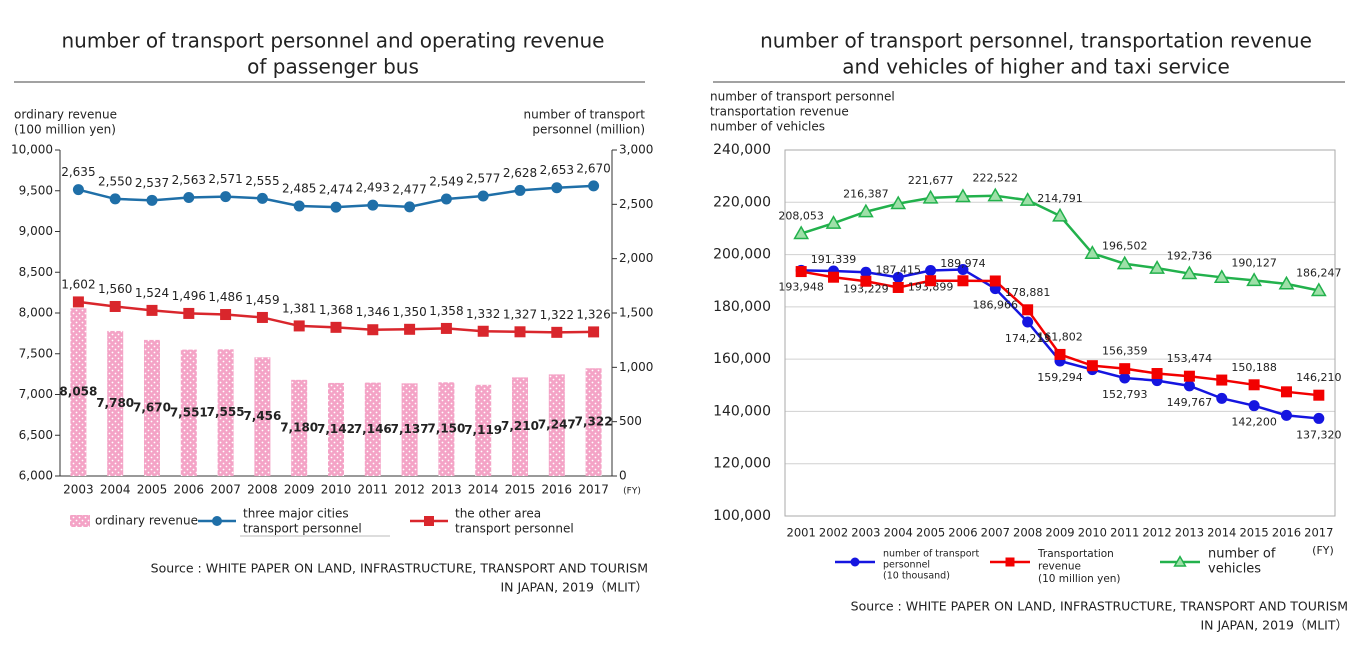 This screenshot has height=652, width=1363. I want to click on y-axis-label: ordinary revenue, so click(65, 115).